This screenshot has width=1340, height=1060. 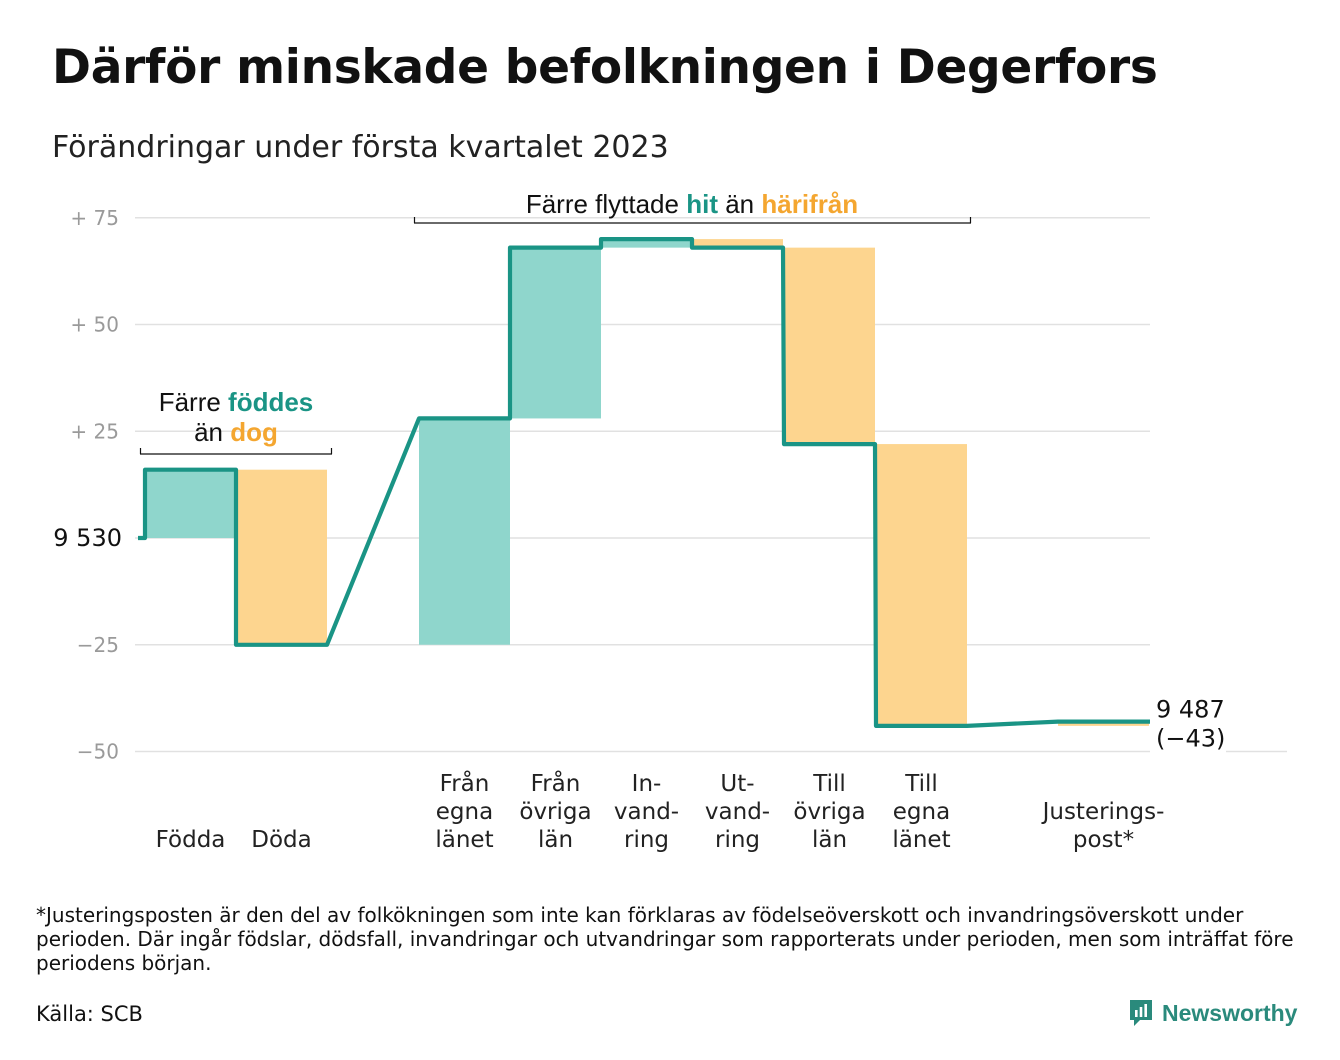 I want to click on migration-annotation: Färre flyttade hit än härifrån, so click(x=692, y=204).